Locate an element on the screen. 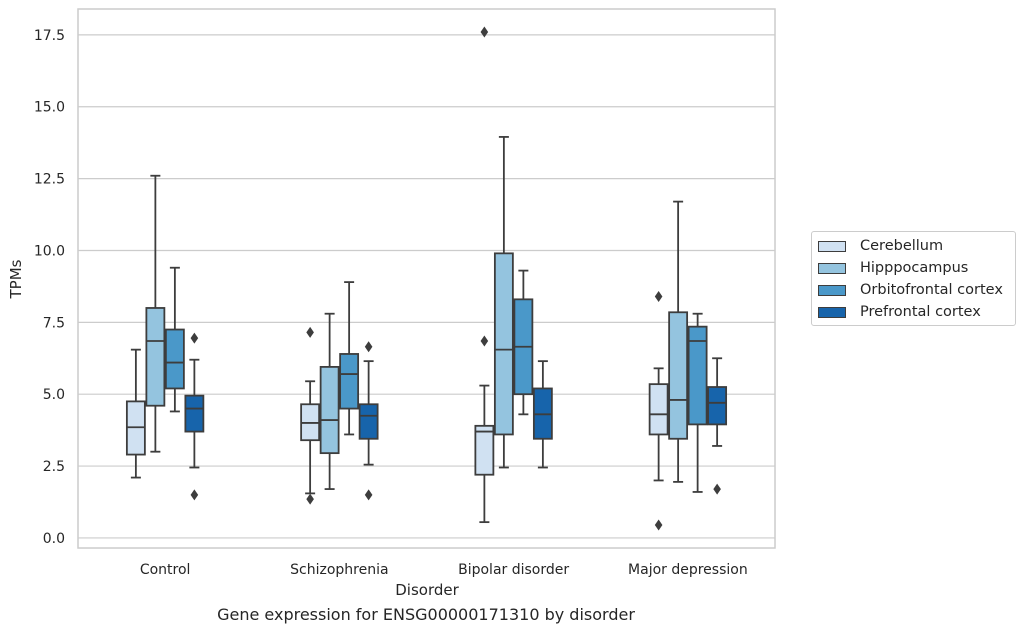 This screenshot has height=634, width=1027. y-tick-label: 5.0 is located at coordinates (54, 395).